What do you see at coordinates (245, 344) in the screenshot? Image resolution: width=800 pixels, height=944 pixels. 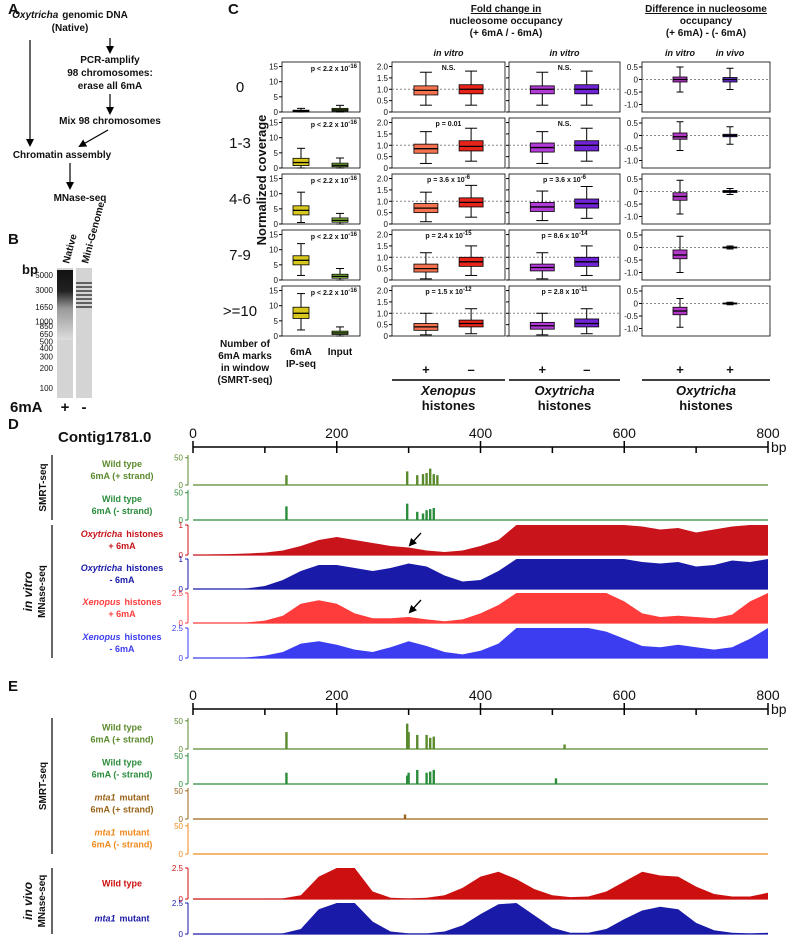 I see `window-axis-label: Number of` at bounding box center [245, 344].